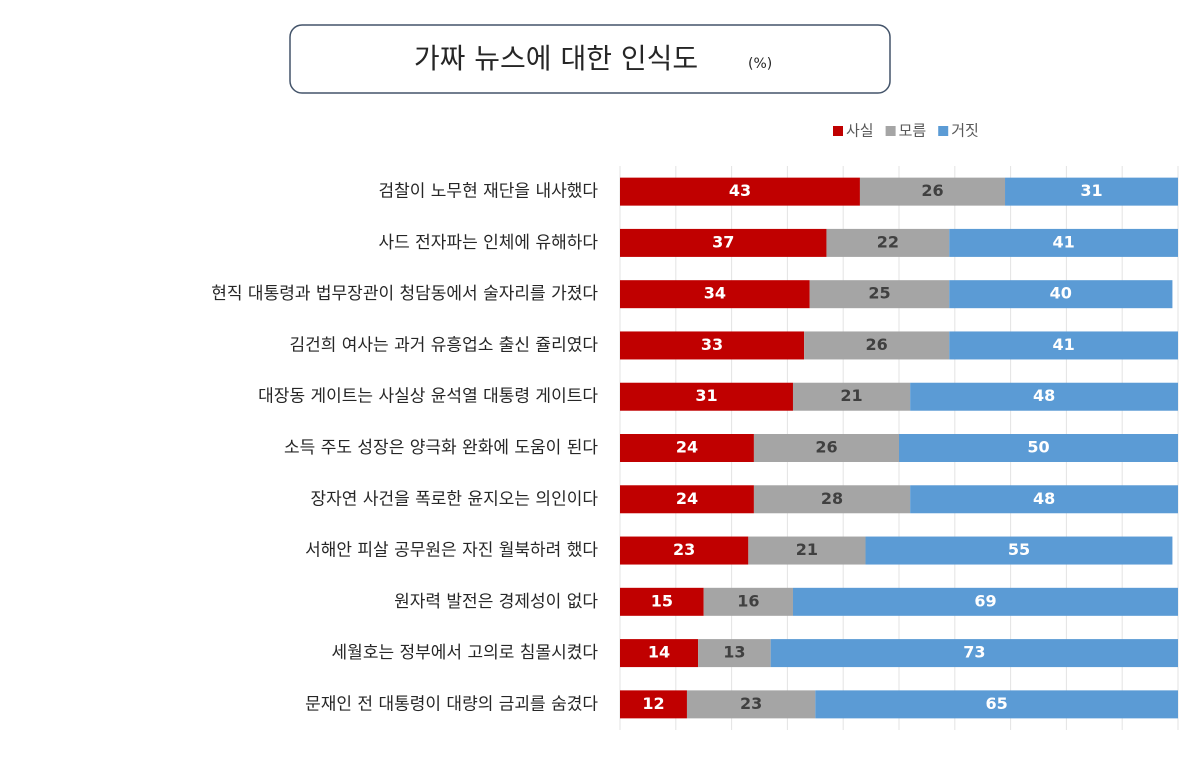 The image size is (1199, 773). What do you see at coordinates (760, 64) in the screenshot?
I see `chart-subtitle: (%)` at bounding box center [760, 64].